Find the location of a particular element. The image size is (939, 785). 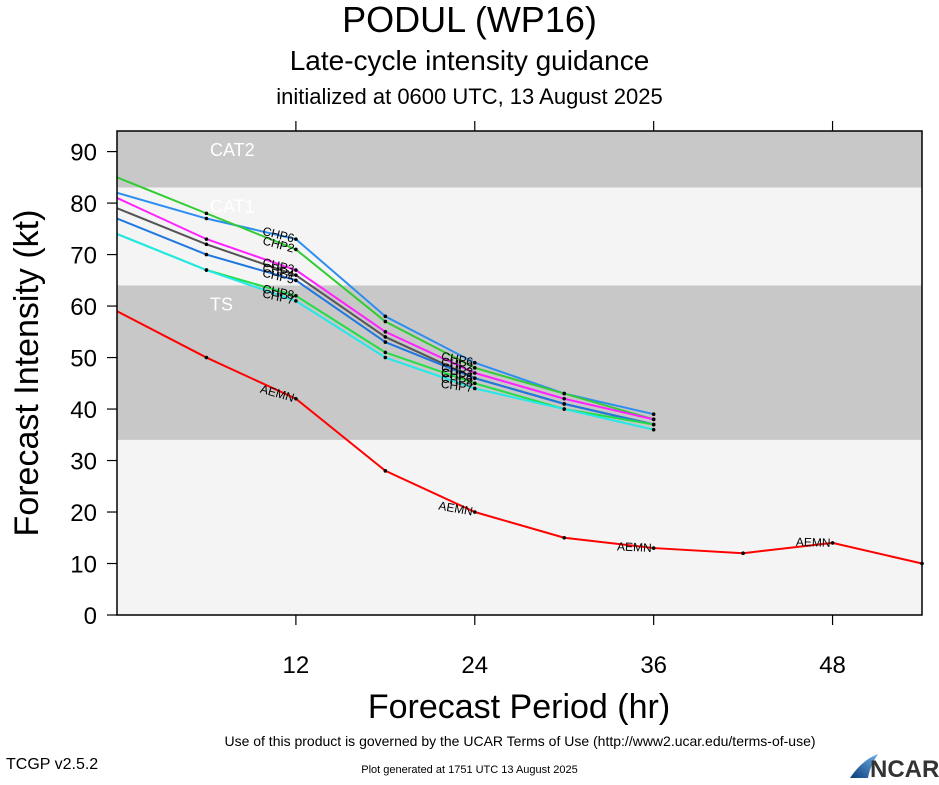

y-tick-label: 70 is located at coordinates (83, 256).